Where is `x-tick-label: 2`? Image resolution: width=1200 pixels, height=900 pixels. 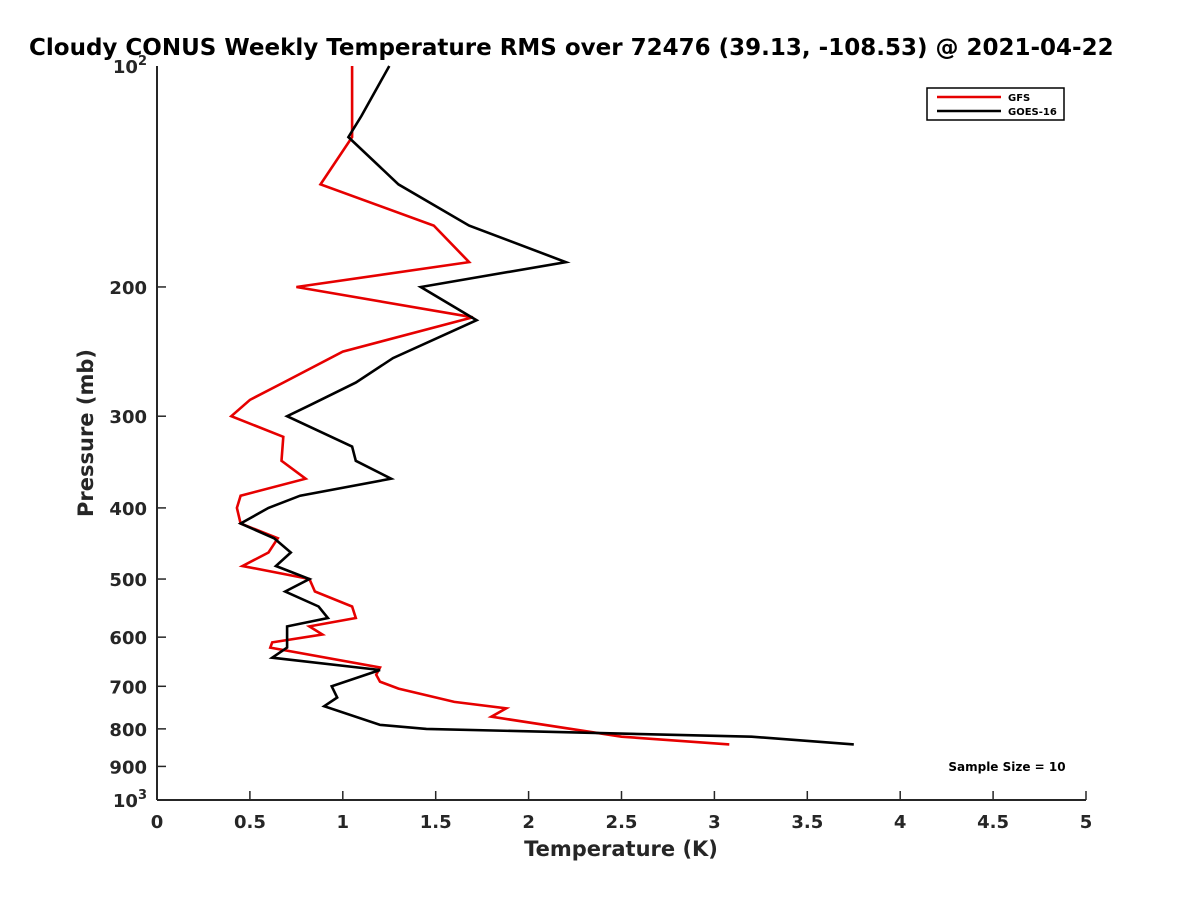 x-tick-label: 2 is located at coordinates (528, 822).